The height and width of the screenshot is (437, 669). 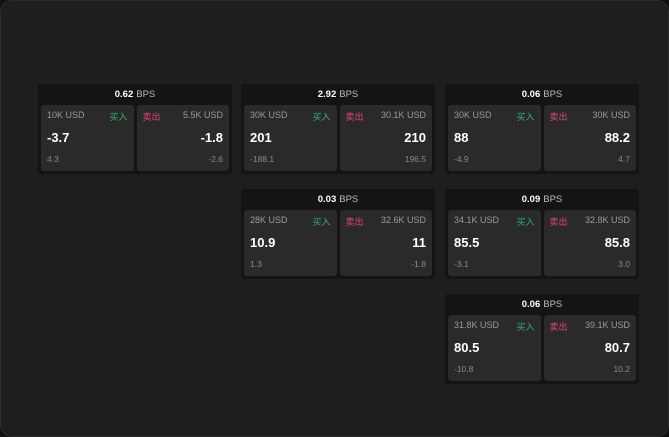 I want to click on sell-change: 196.5, so click(x=415, y=159).